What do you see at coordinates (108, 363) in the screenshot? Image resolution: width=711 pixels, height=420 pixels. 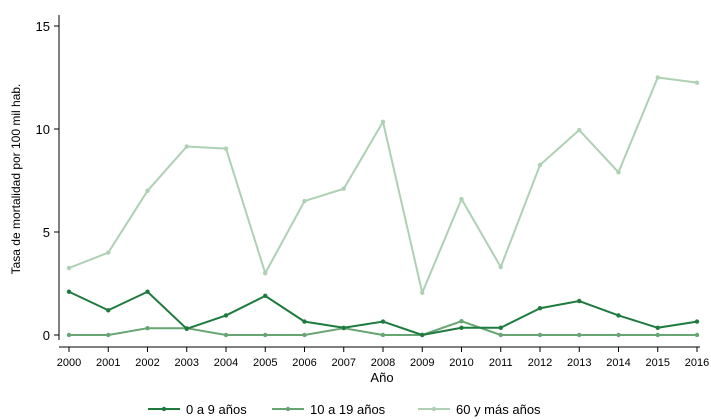 I see `x-tick-label: 2001` at bounding box center [108, 363].